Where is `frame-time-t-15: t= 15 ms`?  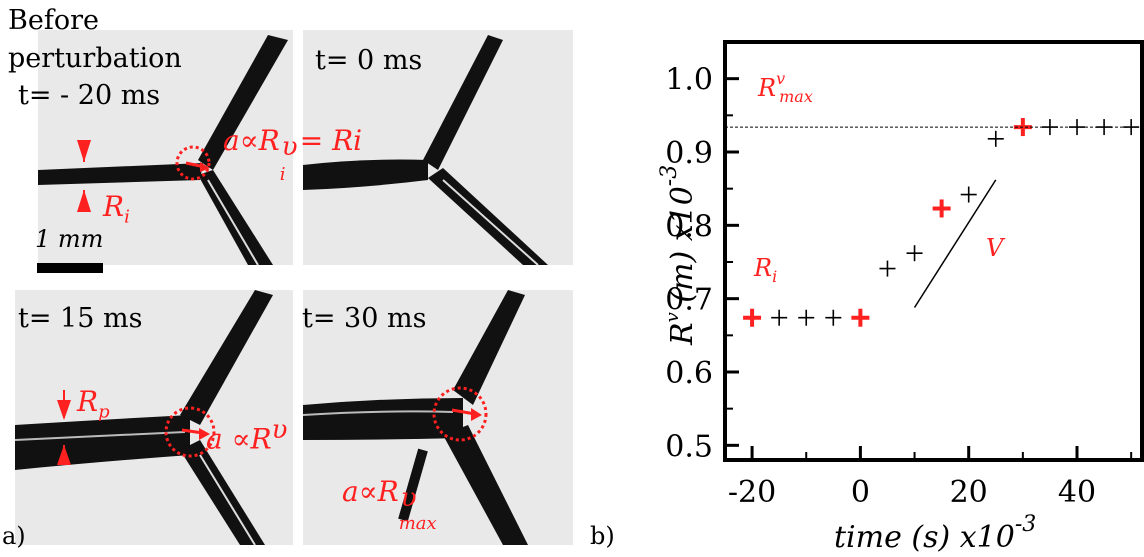 frame-time-t-15: t= 15 ms is located at coordinates (80, 318).